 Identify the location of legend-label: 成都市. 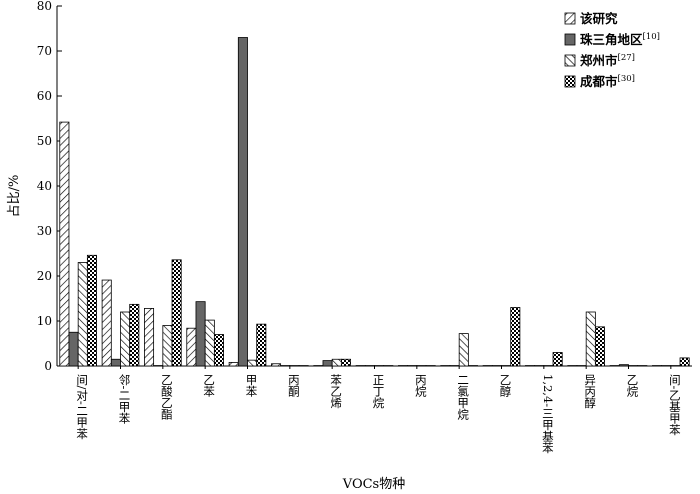
(599, 81).